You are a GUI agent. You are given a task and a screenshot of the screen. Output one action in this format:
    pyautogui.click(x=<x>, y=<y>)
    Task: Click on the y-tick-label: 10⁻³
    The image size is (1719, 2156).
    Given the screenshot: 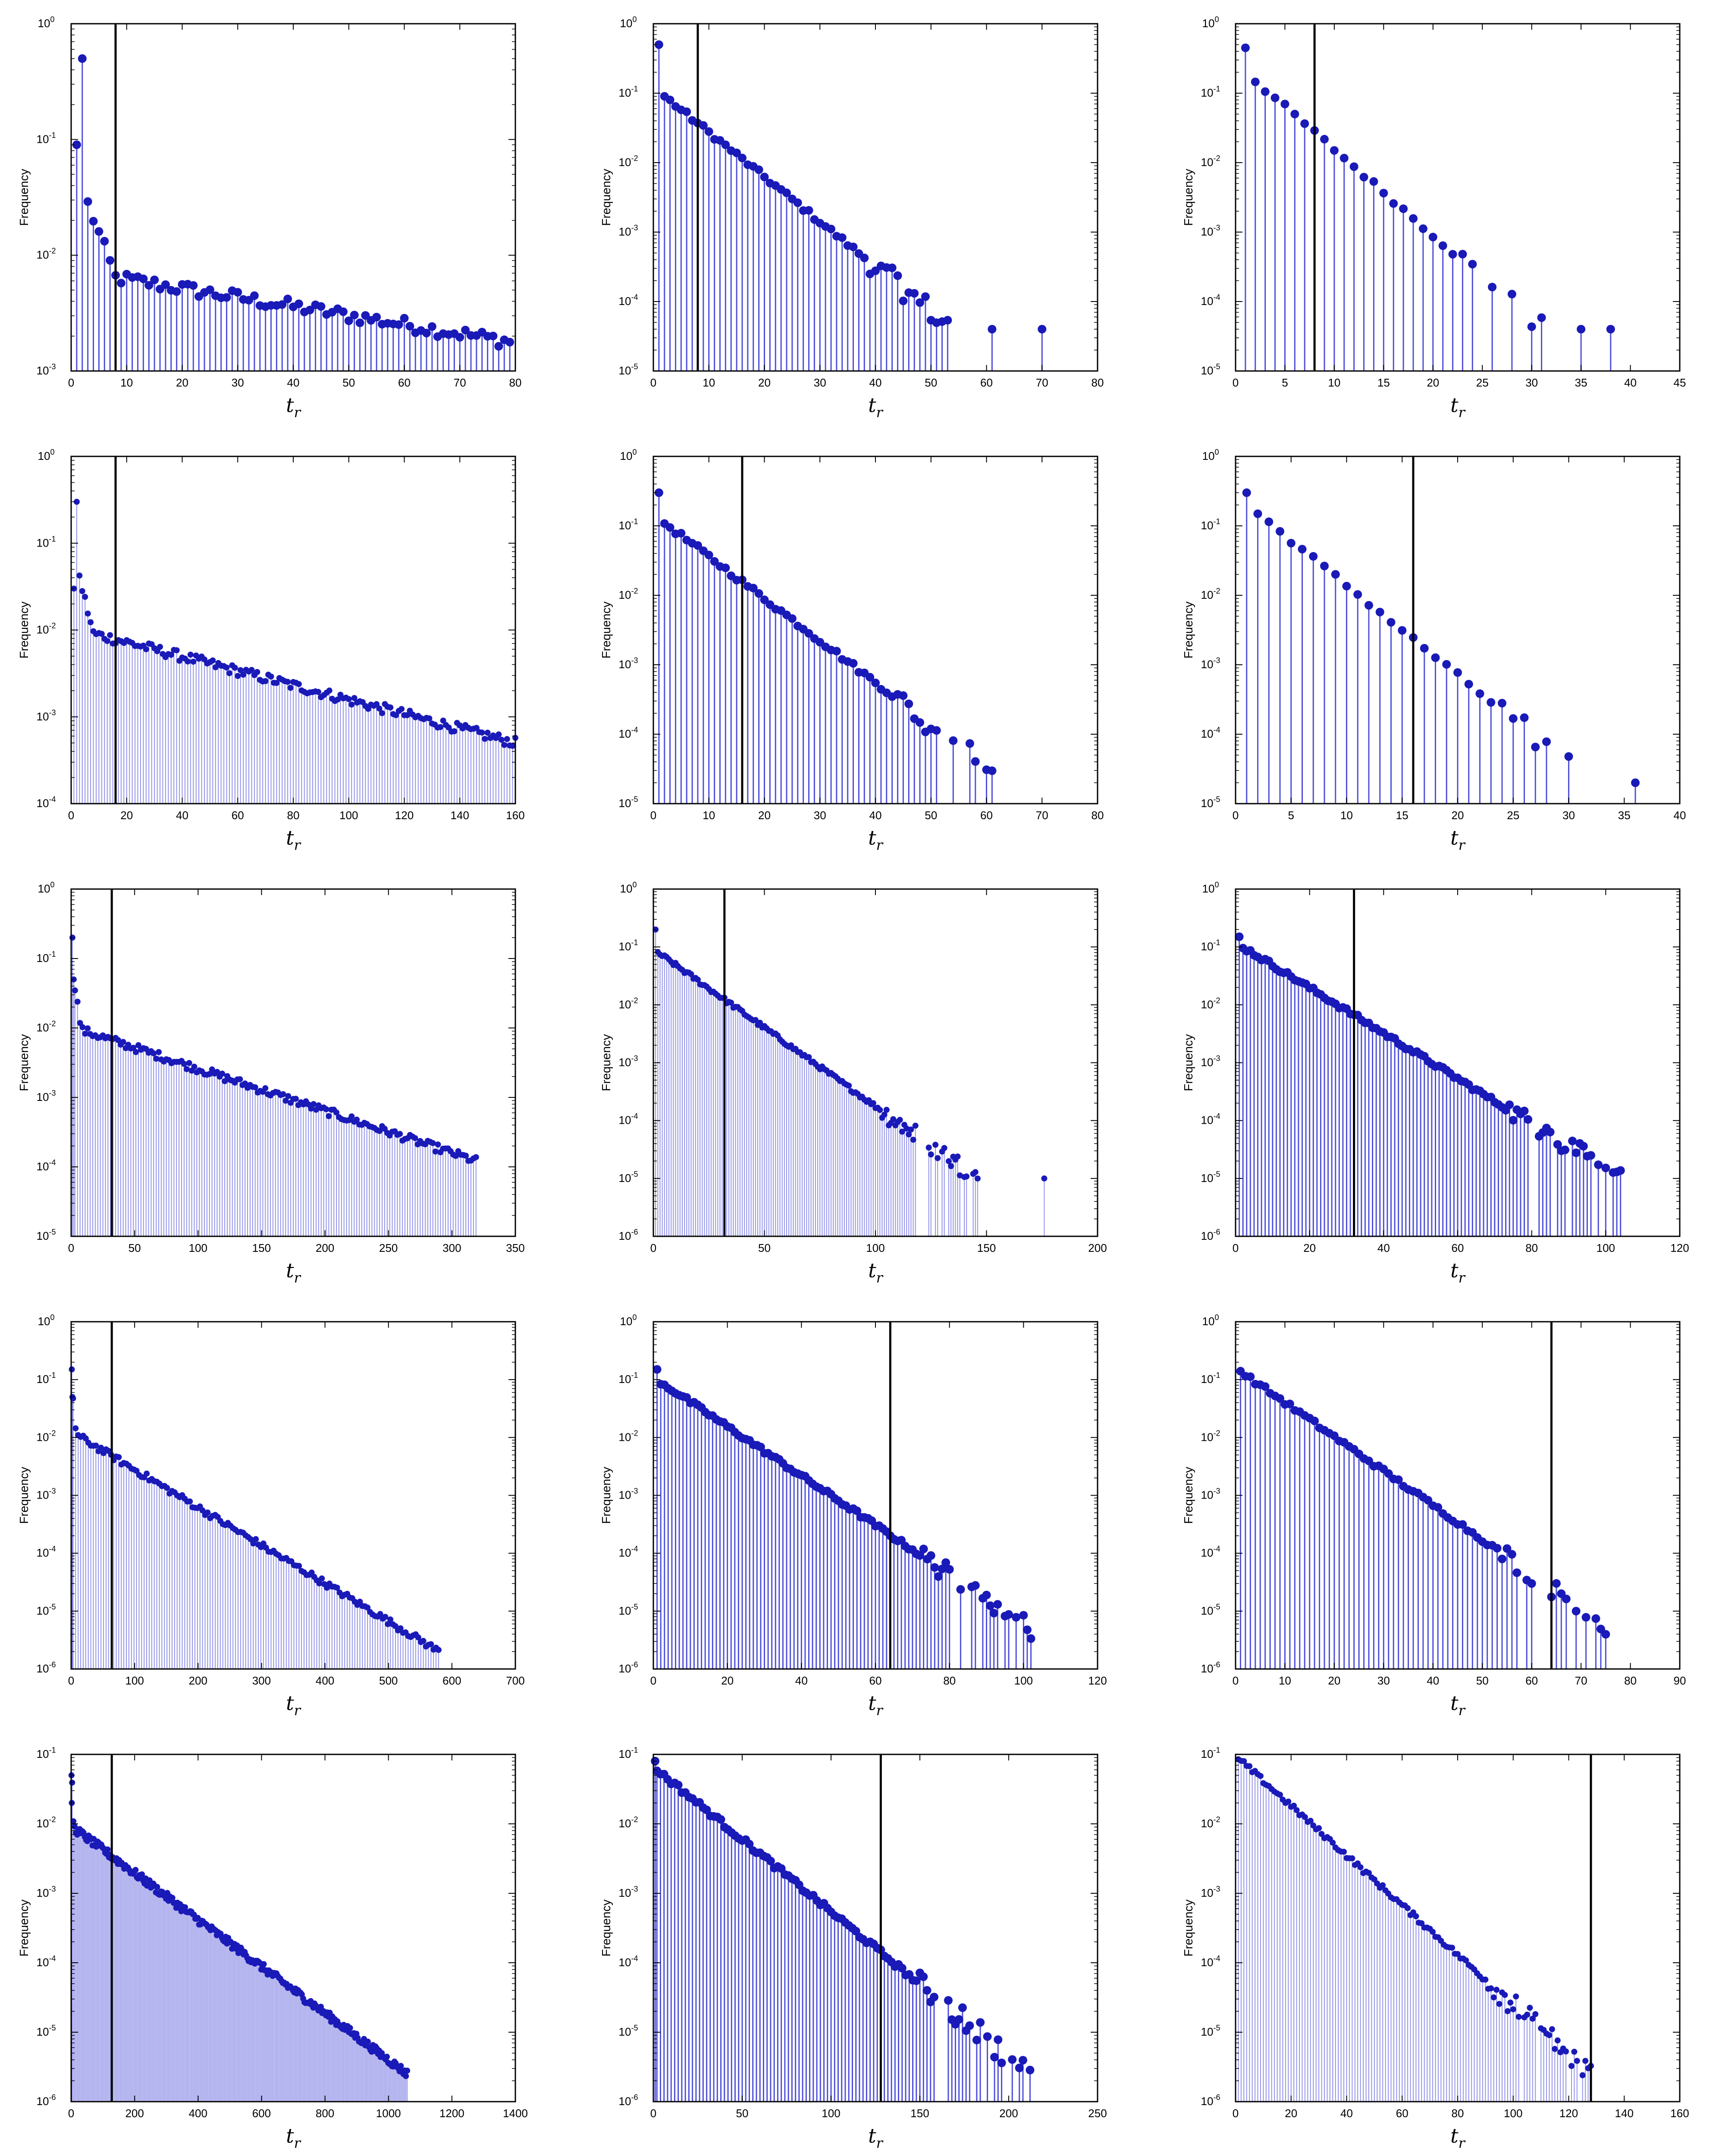 What is the action you would take?
    pyautogui.click(x=628, y=664)
    